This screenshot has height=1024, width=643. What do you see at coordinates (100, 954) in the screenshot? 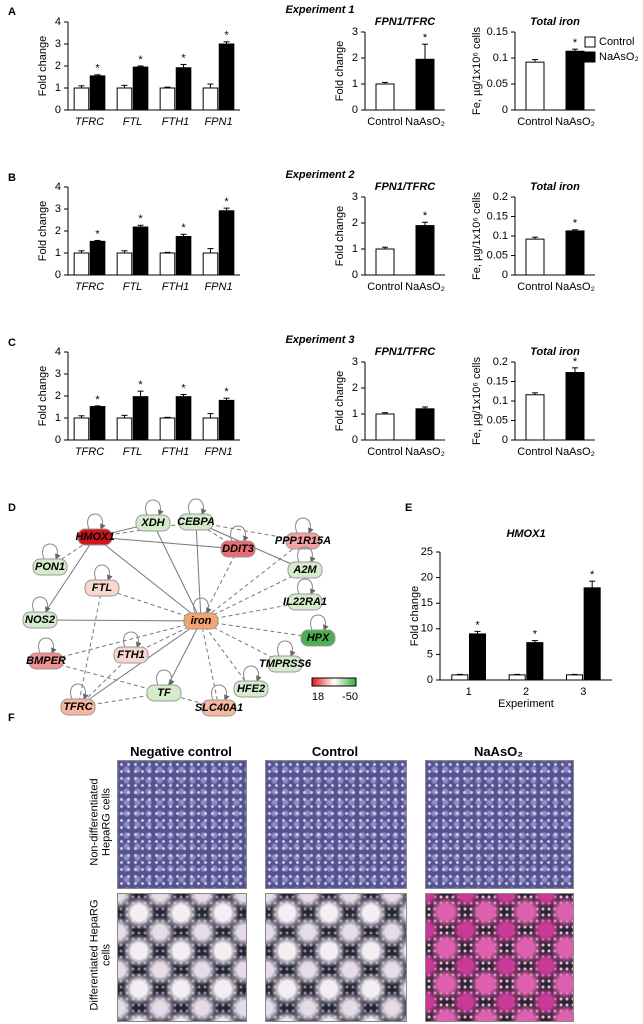
I see `row-label: Differentiated HepaRG cells` at bounding box center [100, 954].